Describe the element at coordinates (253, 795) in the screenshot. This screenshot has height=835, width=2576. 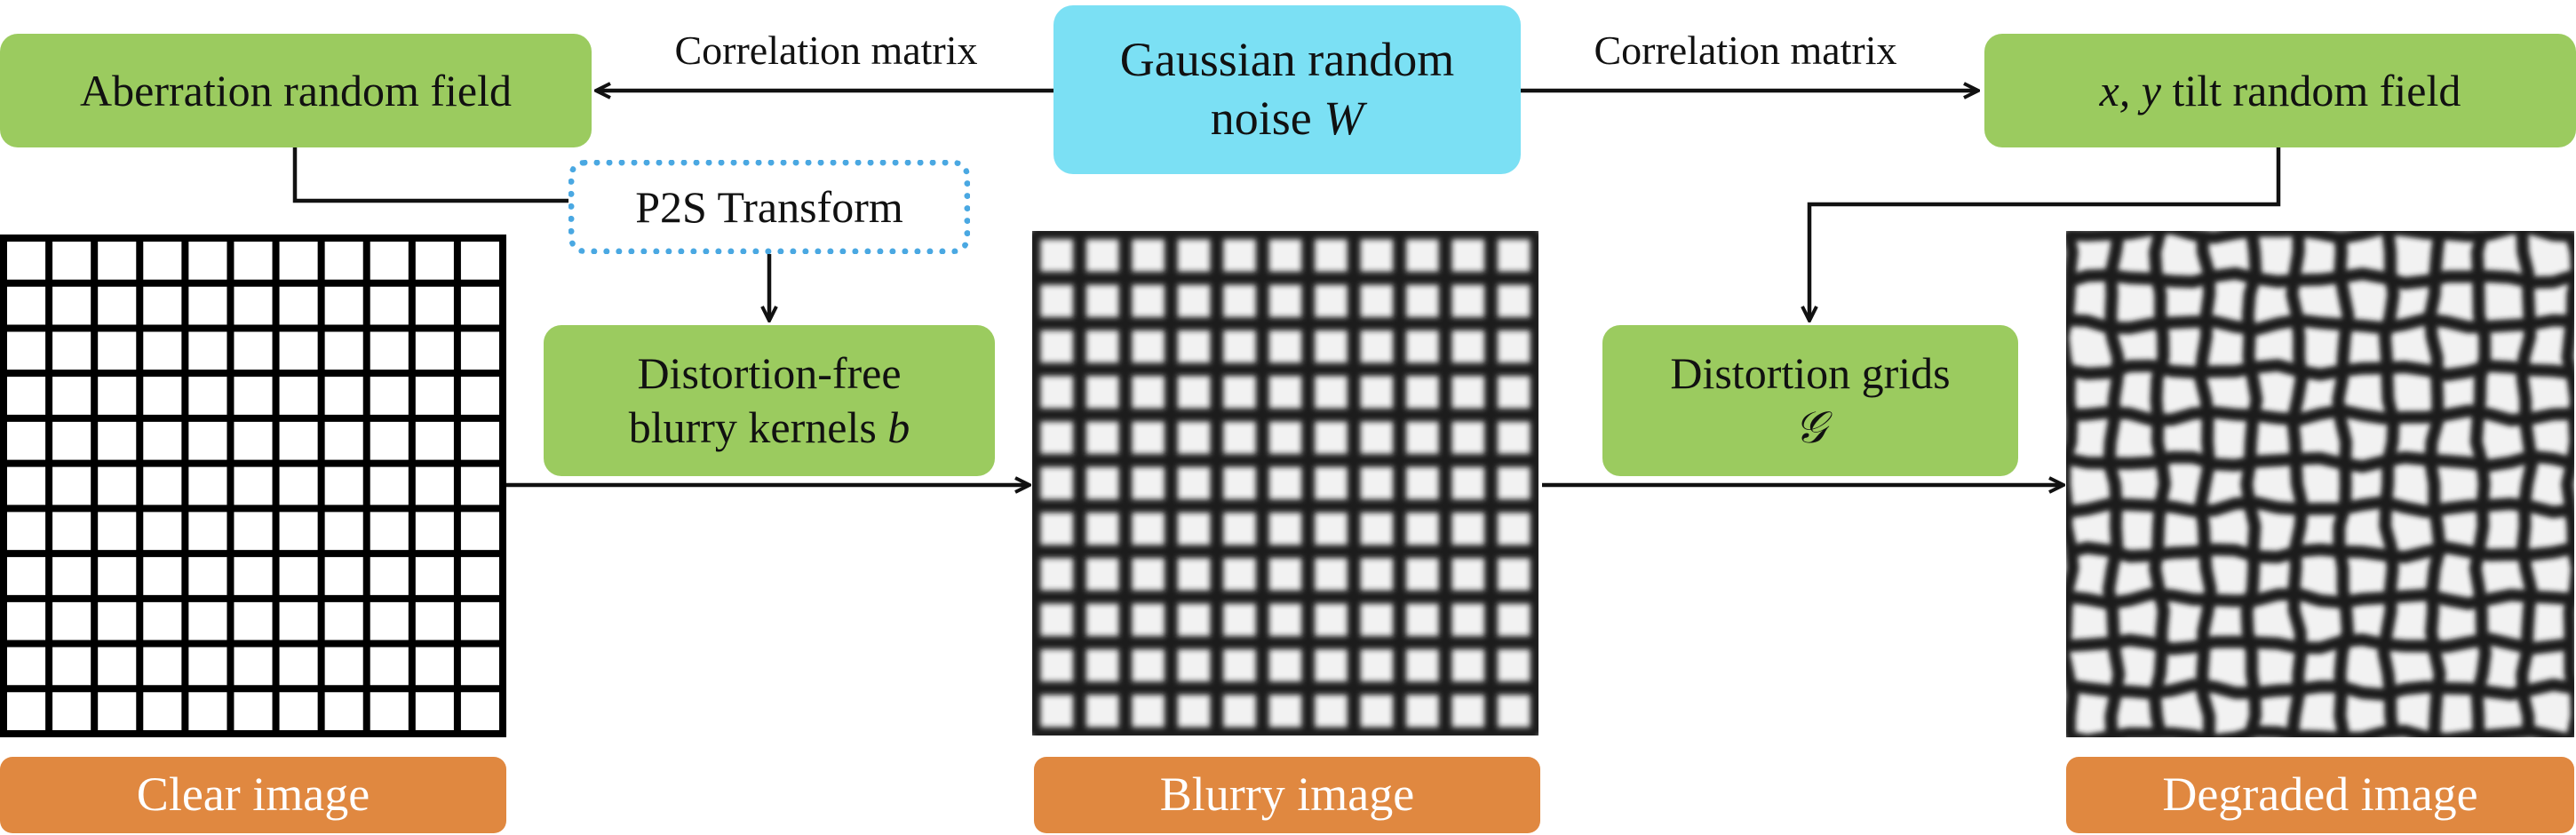
I see `clear-image-caption: Clear image` at that location.